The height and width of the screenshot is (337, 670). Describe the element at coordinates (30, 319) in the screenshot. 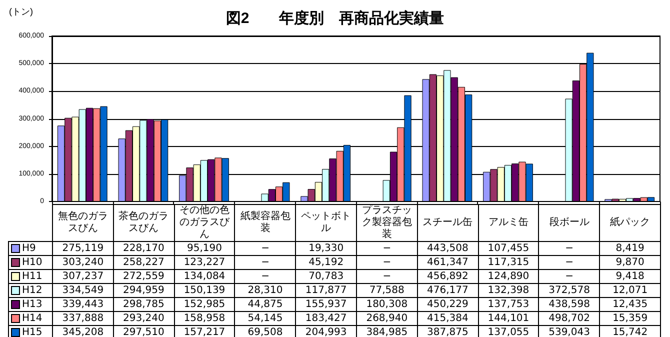

I see `legend-label: H14` at that location.